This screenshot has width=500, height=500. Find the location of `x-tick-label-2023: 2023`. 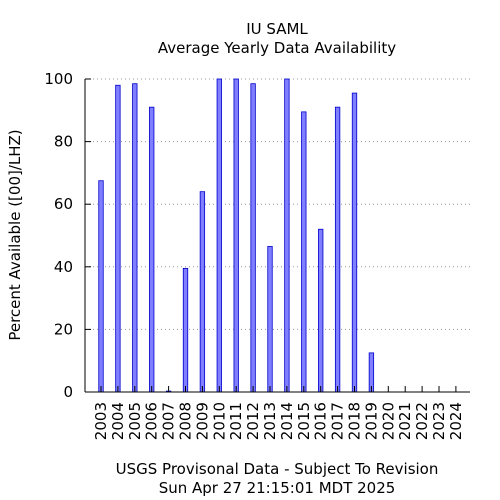

x-tick-label-2023: 2023 is located at coordinates (439, 421).